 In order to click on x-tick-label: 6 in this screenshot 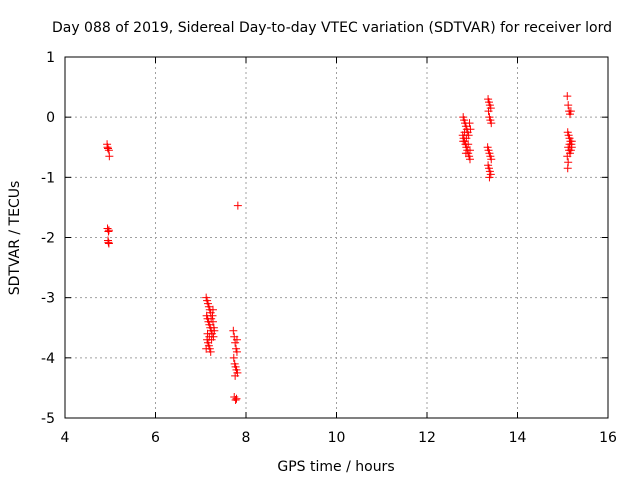, I will do `click(155, 438)`.